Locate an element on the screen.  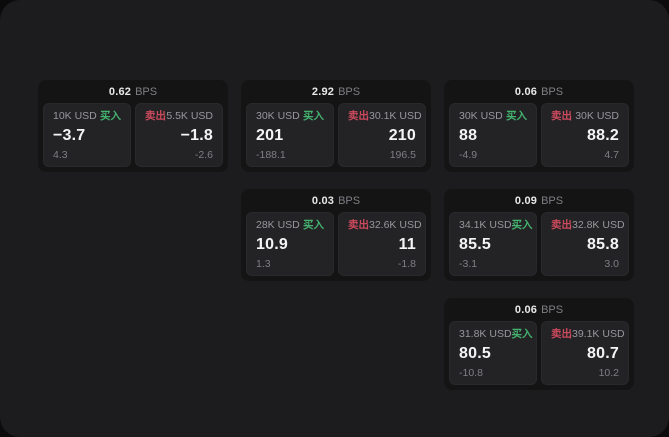
buy-panel: 30K USD 买入 88 -4.9 is located at coordinates (493, 135).